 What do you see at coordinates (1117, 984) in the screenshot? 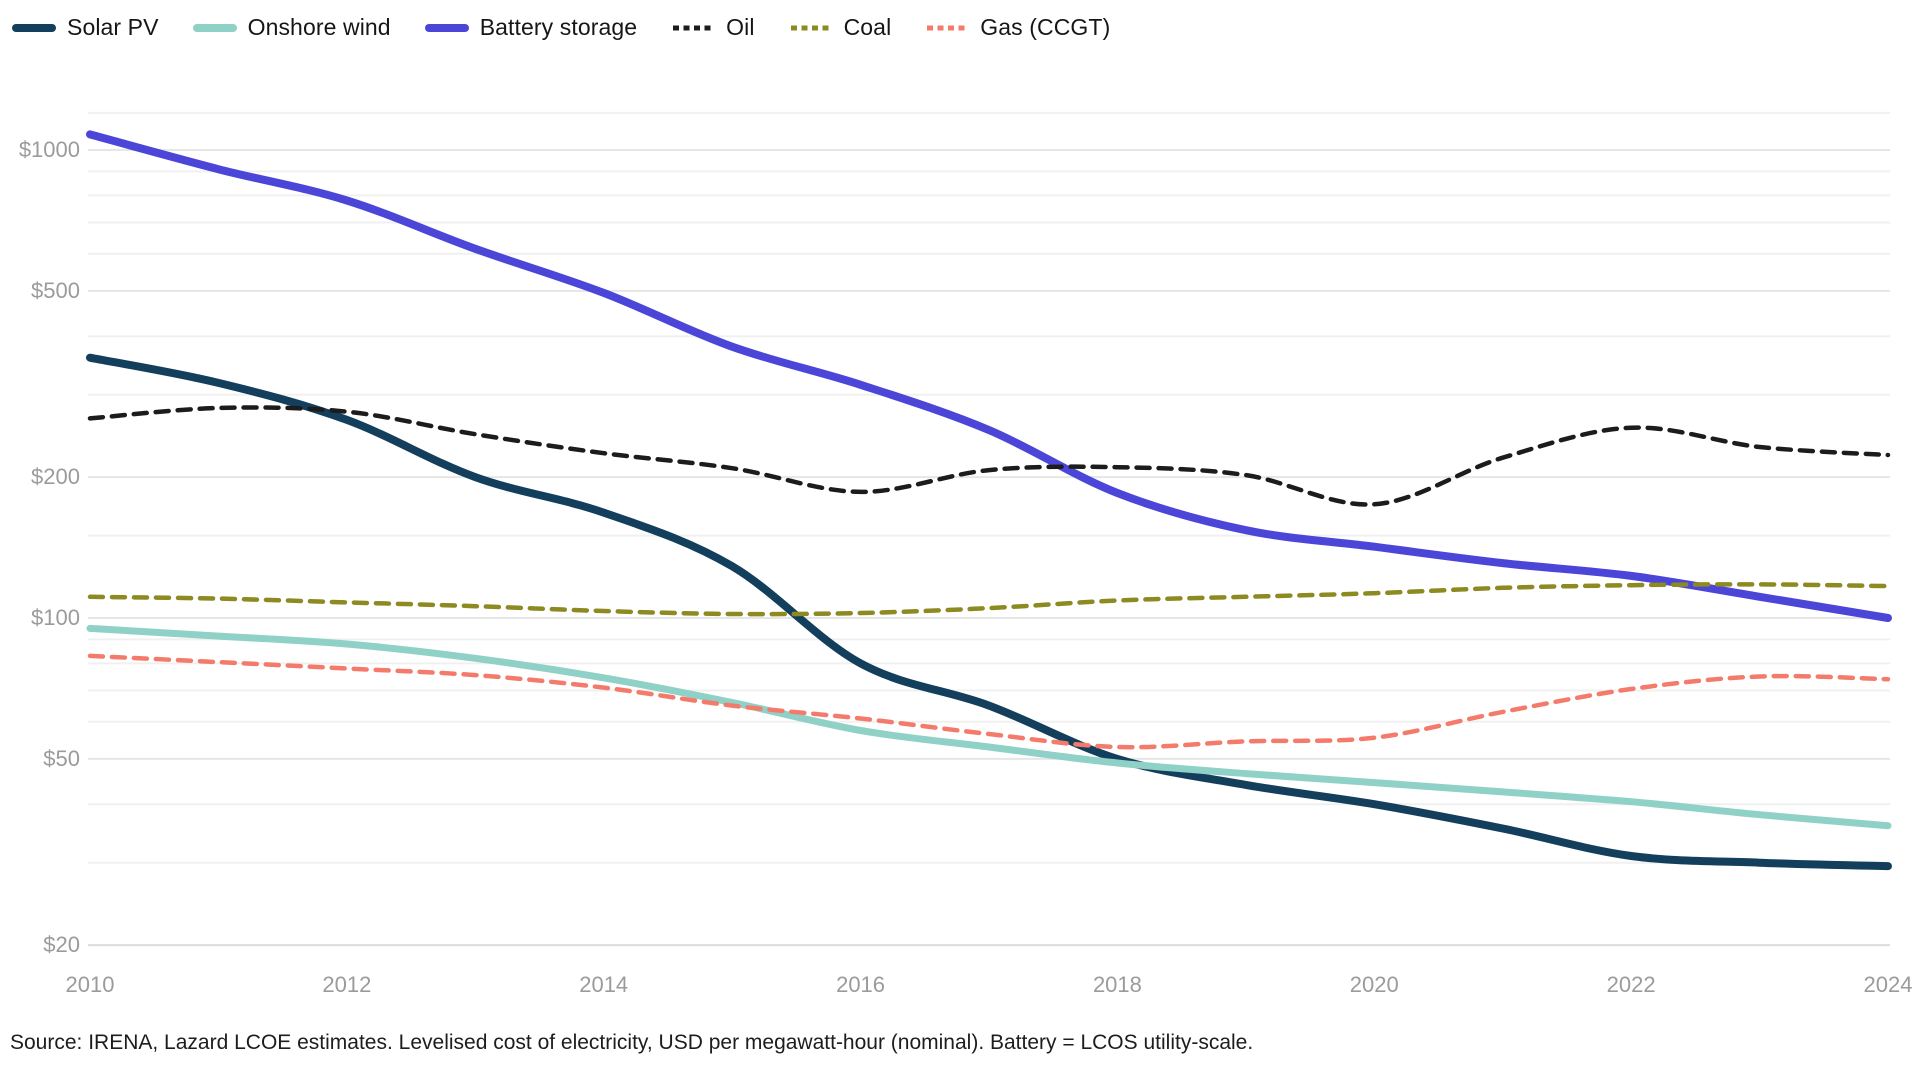
I see `x-tick-label: 2018` at bounding box center [1117, 984].